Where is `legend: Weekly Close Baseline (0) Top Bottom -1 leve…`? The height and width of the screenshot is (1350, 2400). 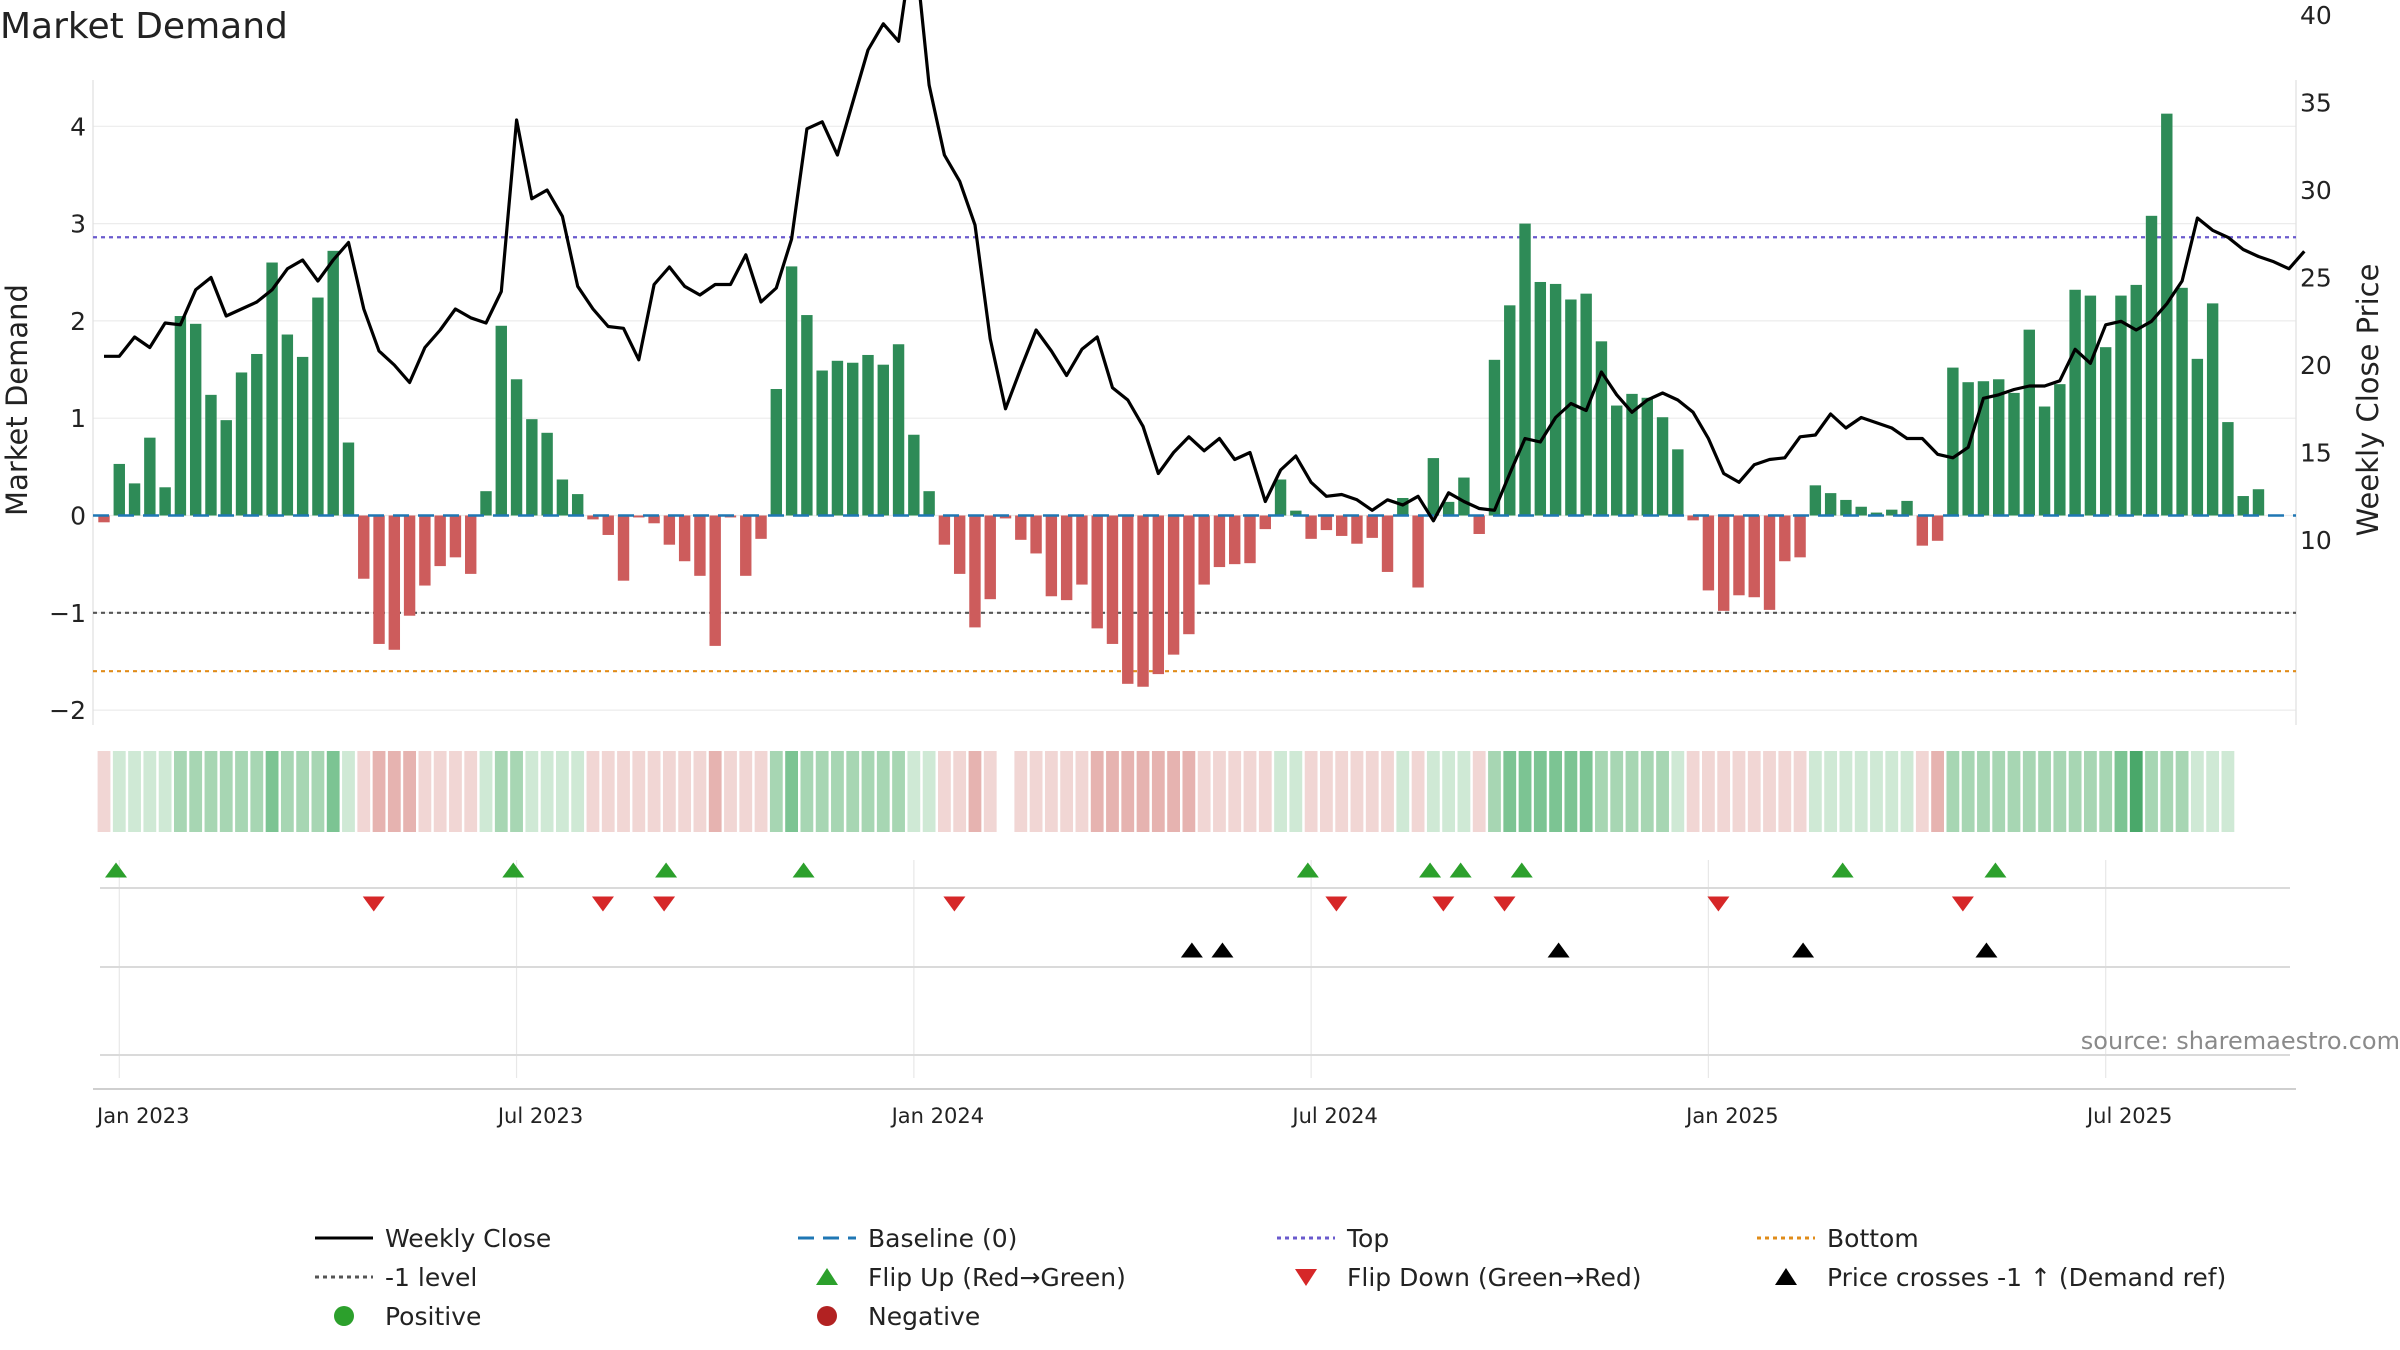 legend: Weekly Close Baseline (0) Top Bottom -1 leve… is located at coordinates (1270, 1277).